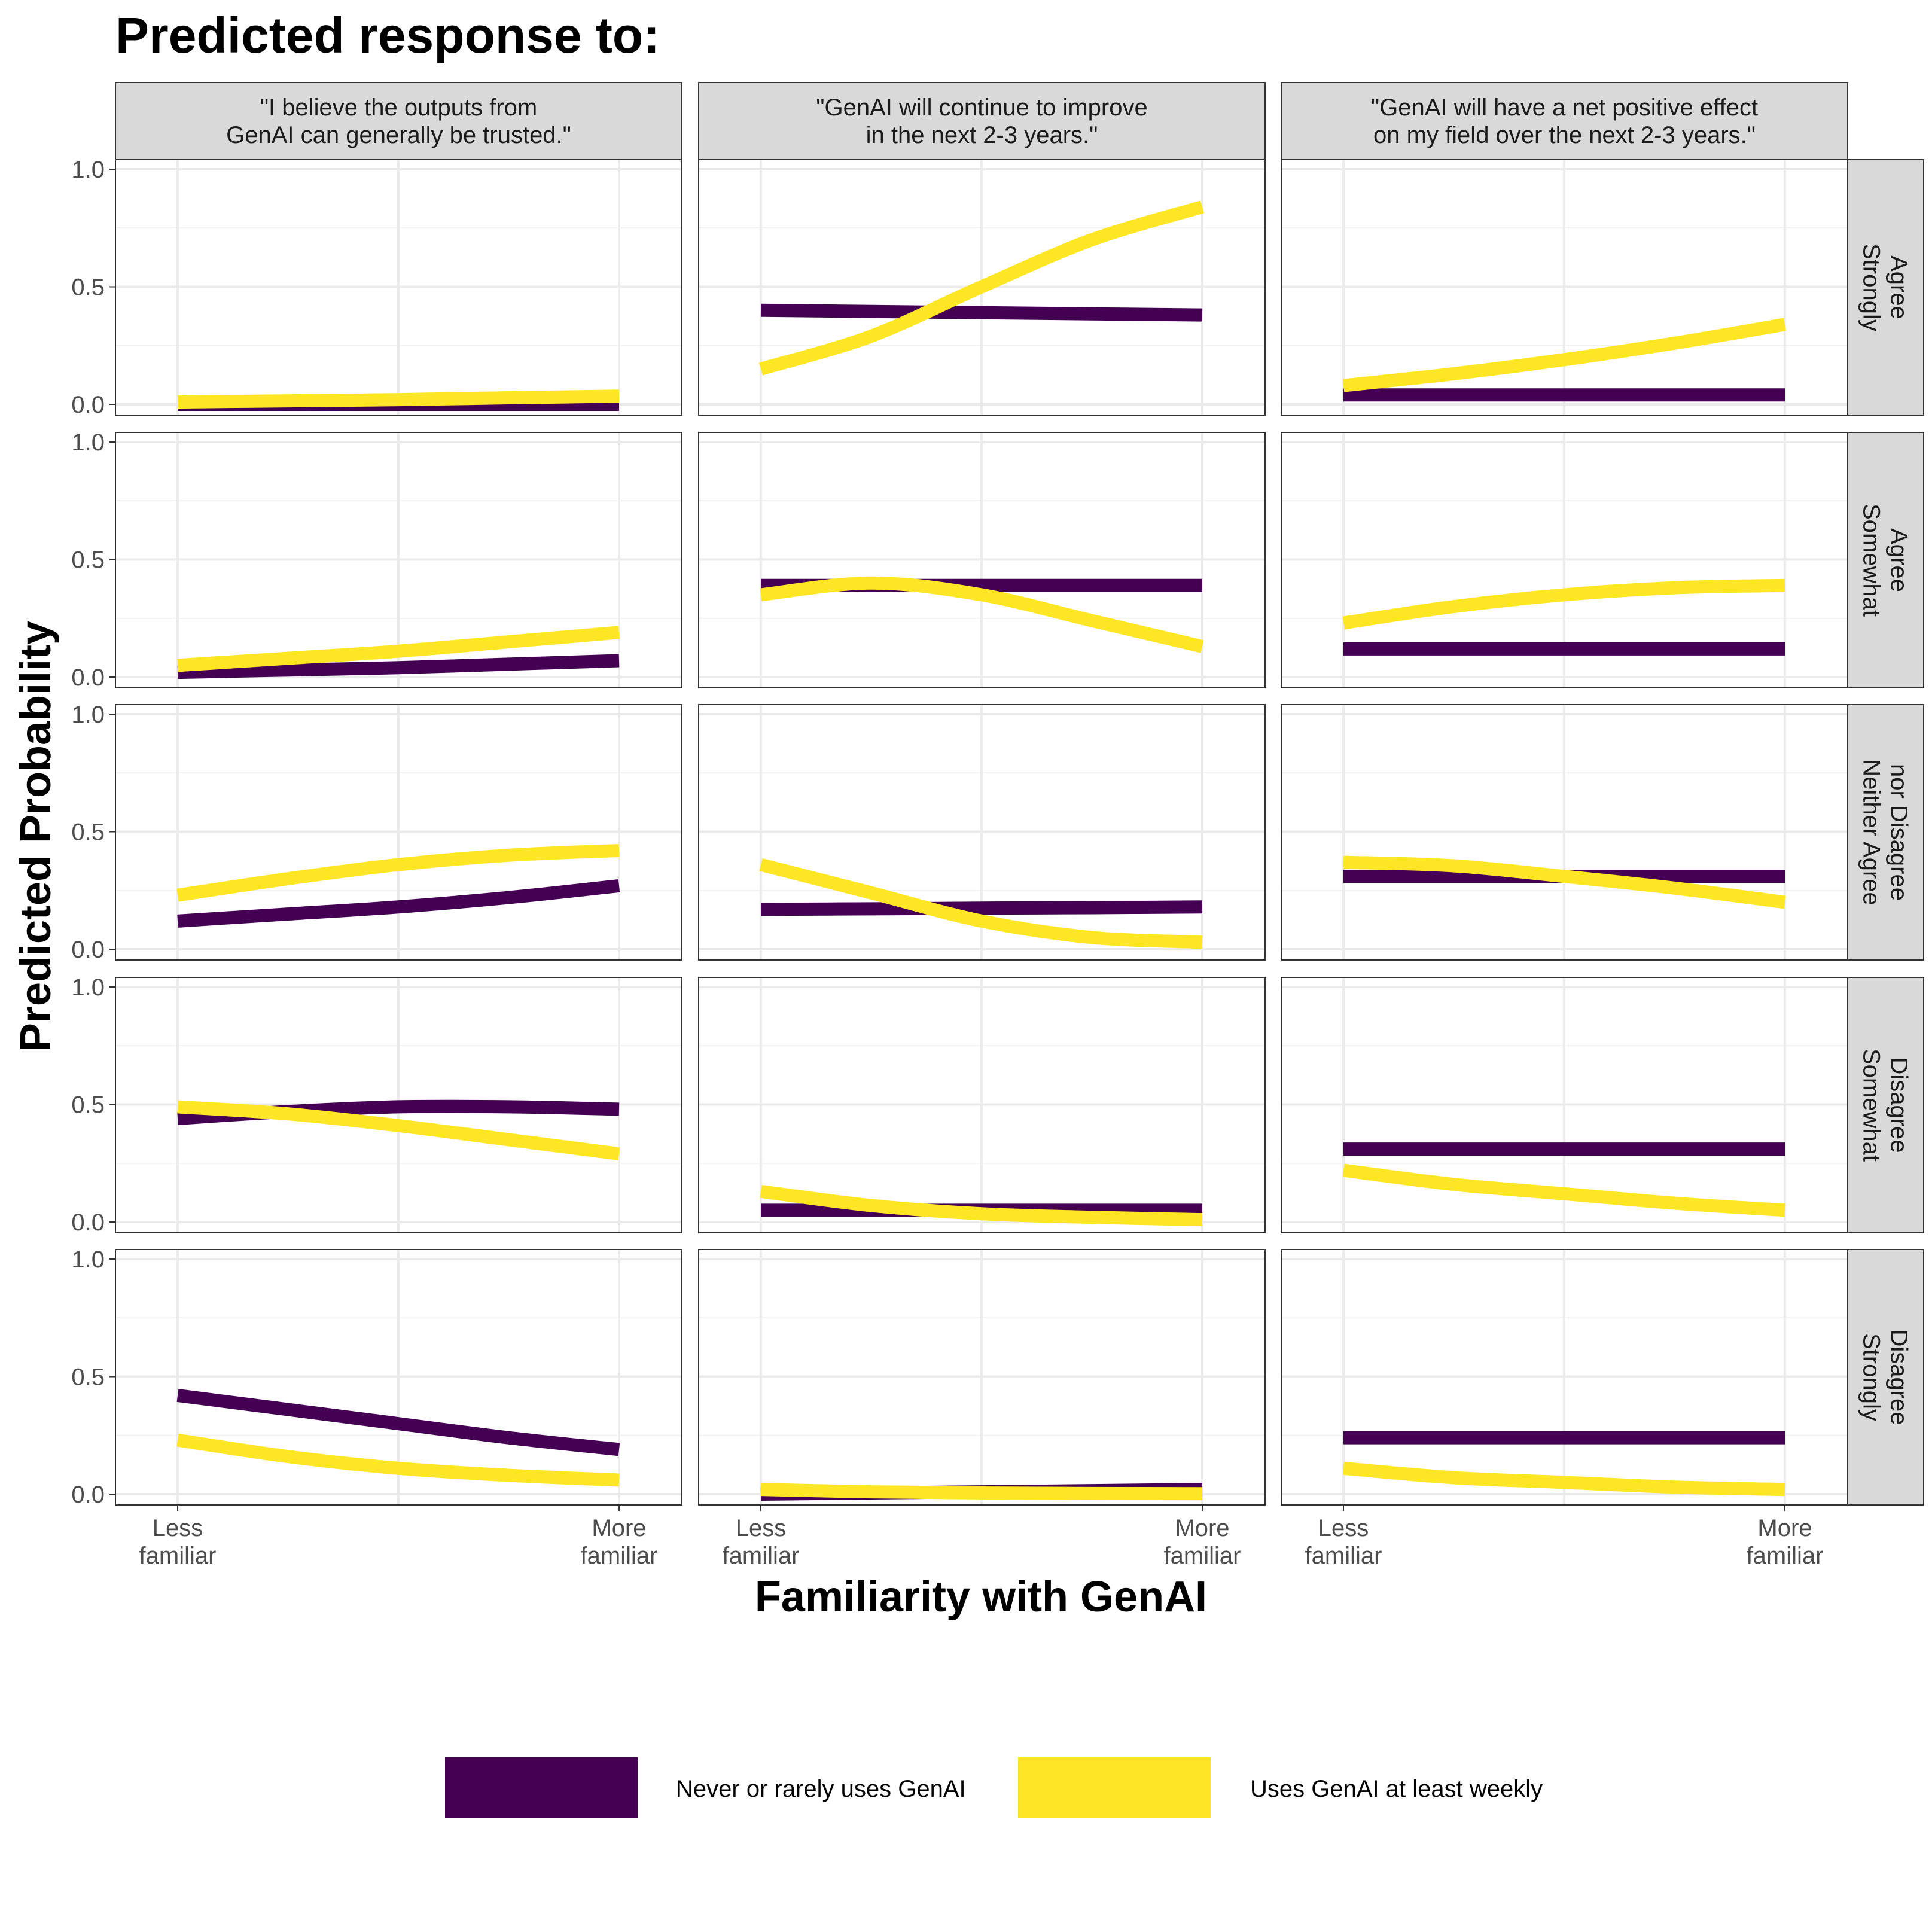 This screenshot has height=1932, width=1932. I want to click on x-axis-title: Familiarity with GenAI, so click(981, 1597).